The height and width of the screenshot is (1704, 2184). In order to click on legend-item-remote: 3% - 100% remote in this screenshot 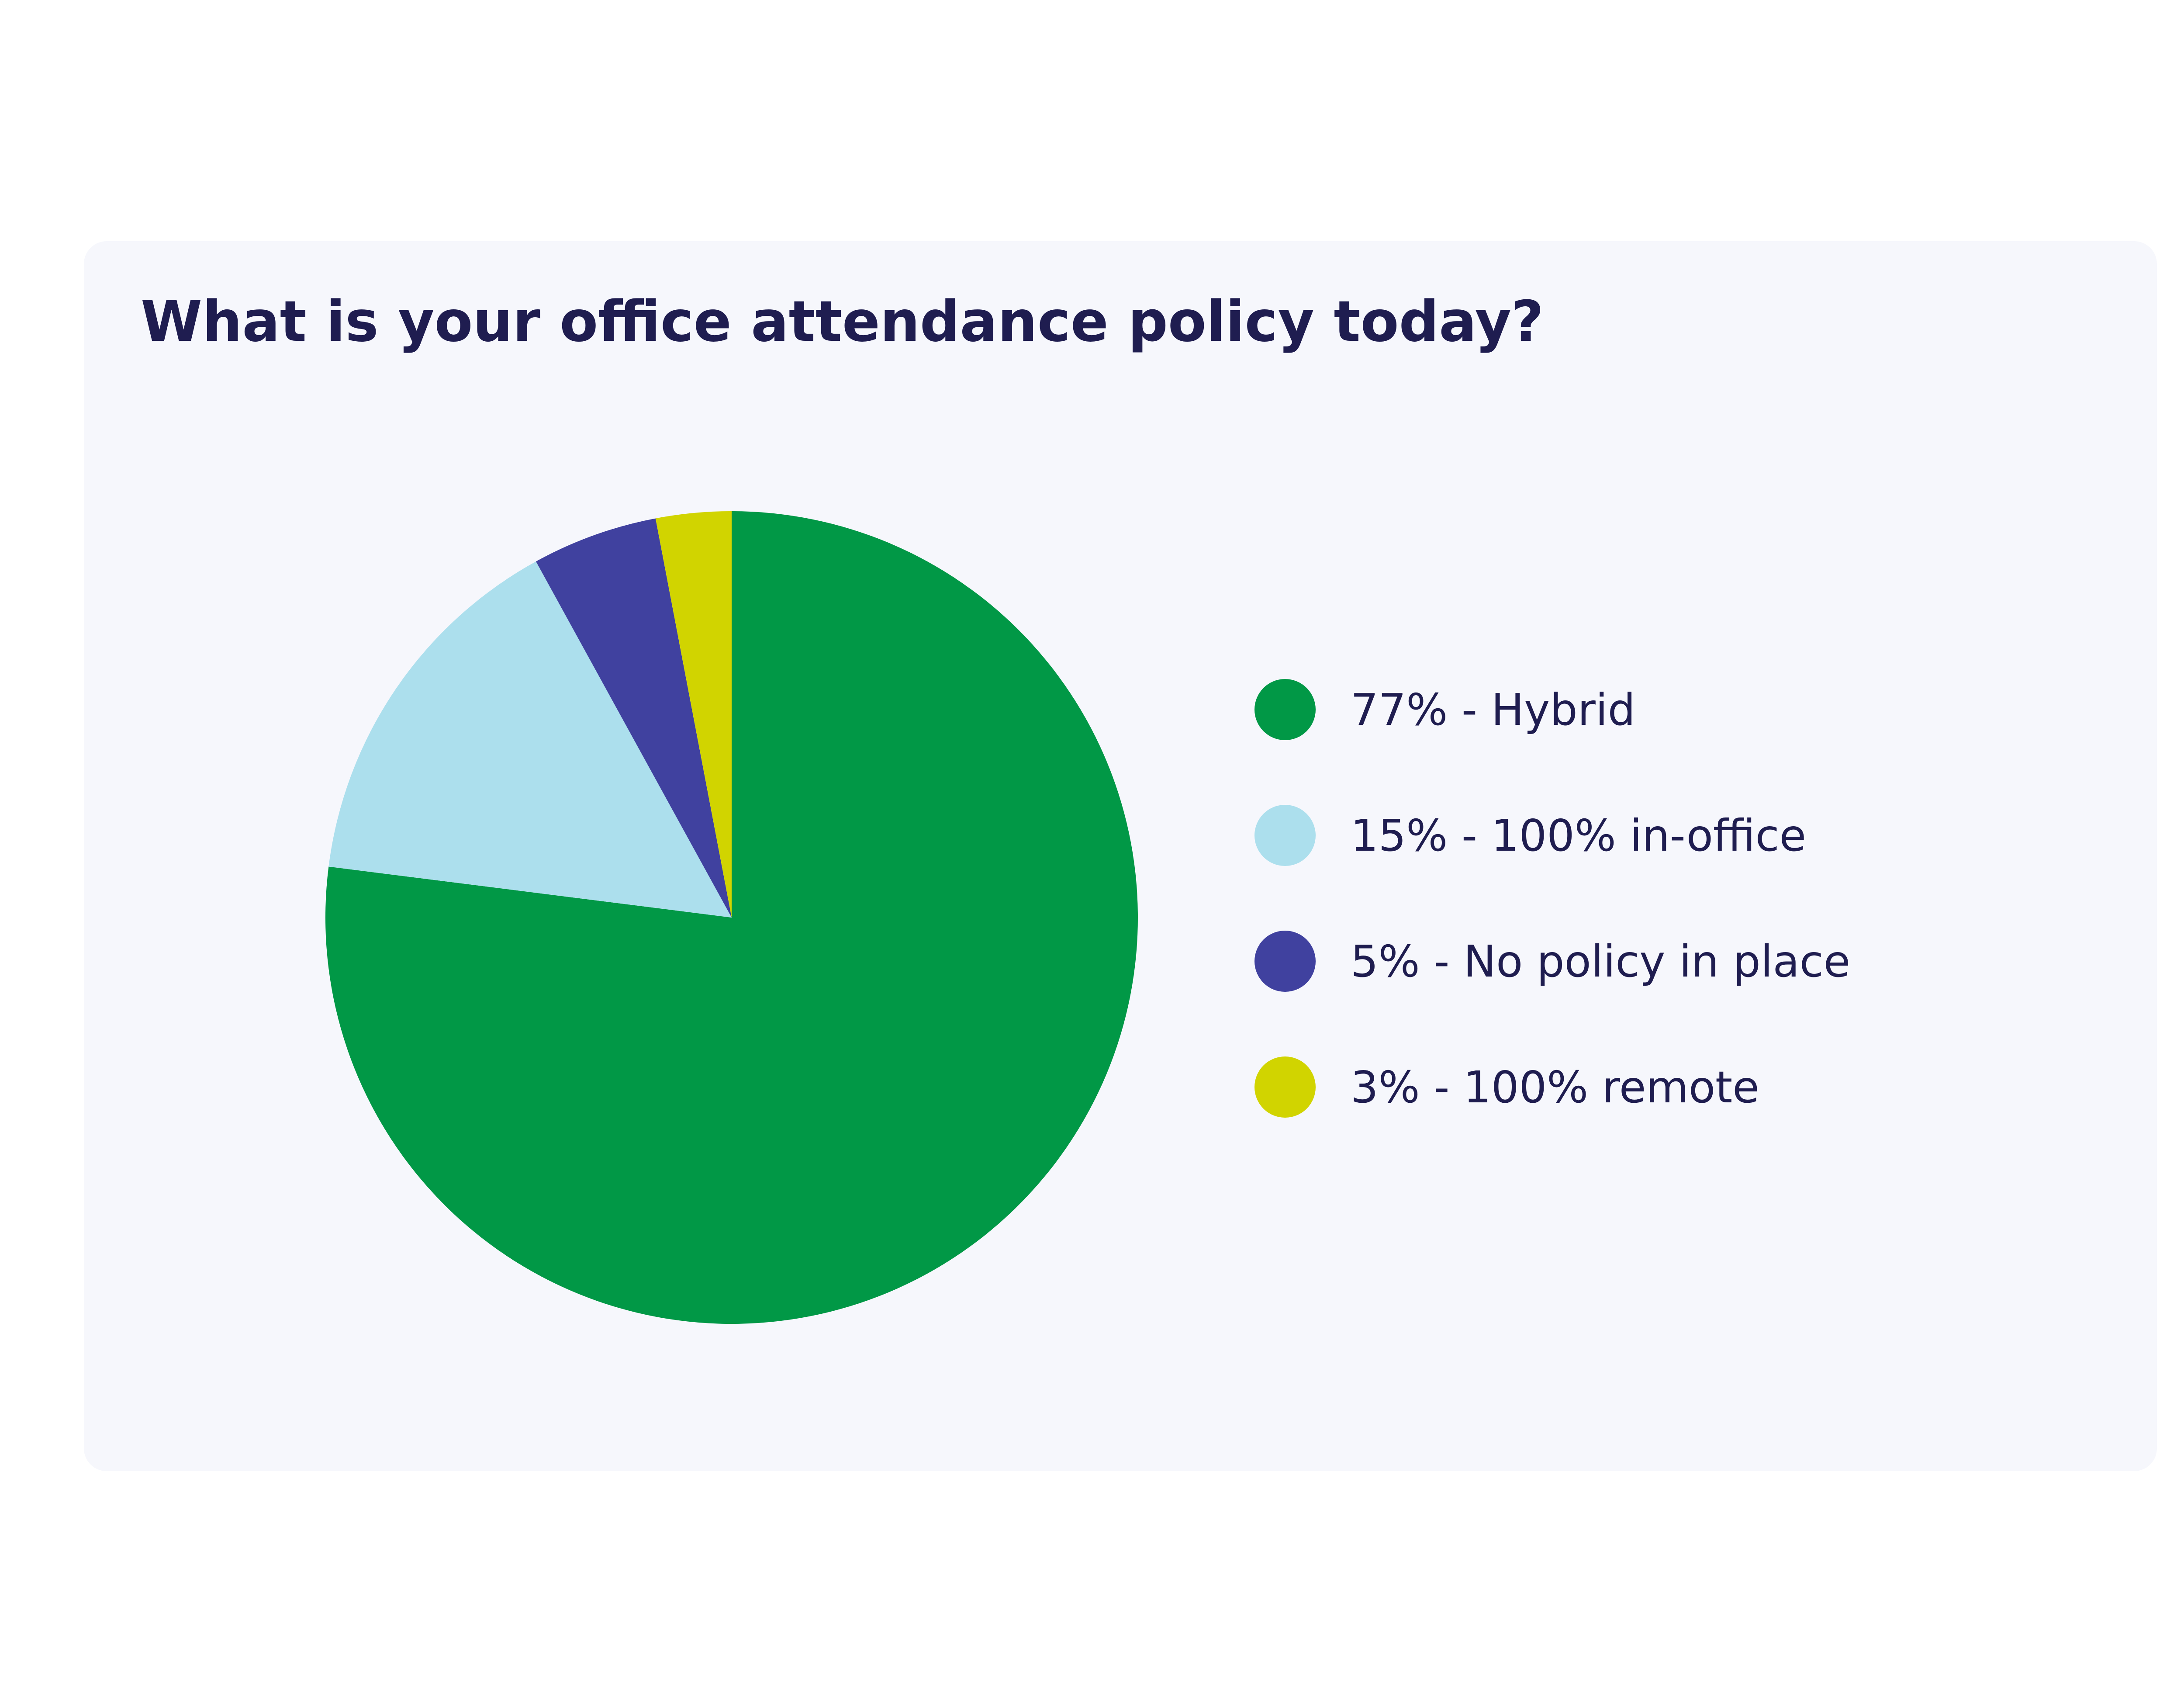, I will do `click(1552, 1087)`.